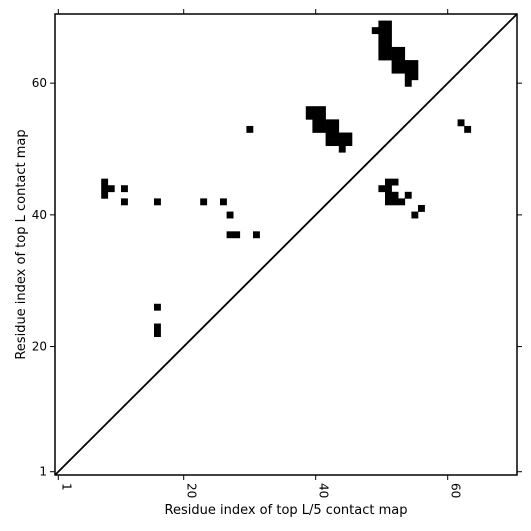 This screenshot has width=531, height=531. What do you see at coordinates (43, 472) in the screenshot?
I see `y-tick-label: 1` at bounding box center [43, 472].